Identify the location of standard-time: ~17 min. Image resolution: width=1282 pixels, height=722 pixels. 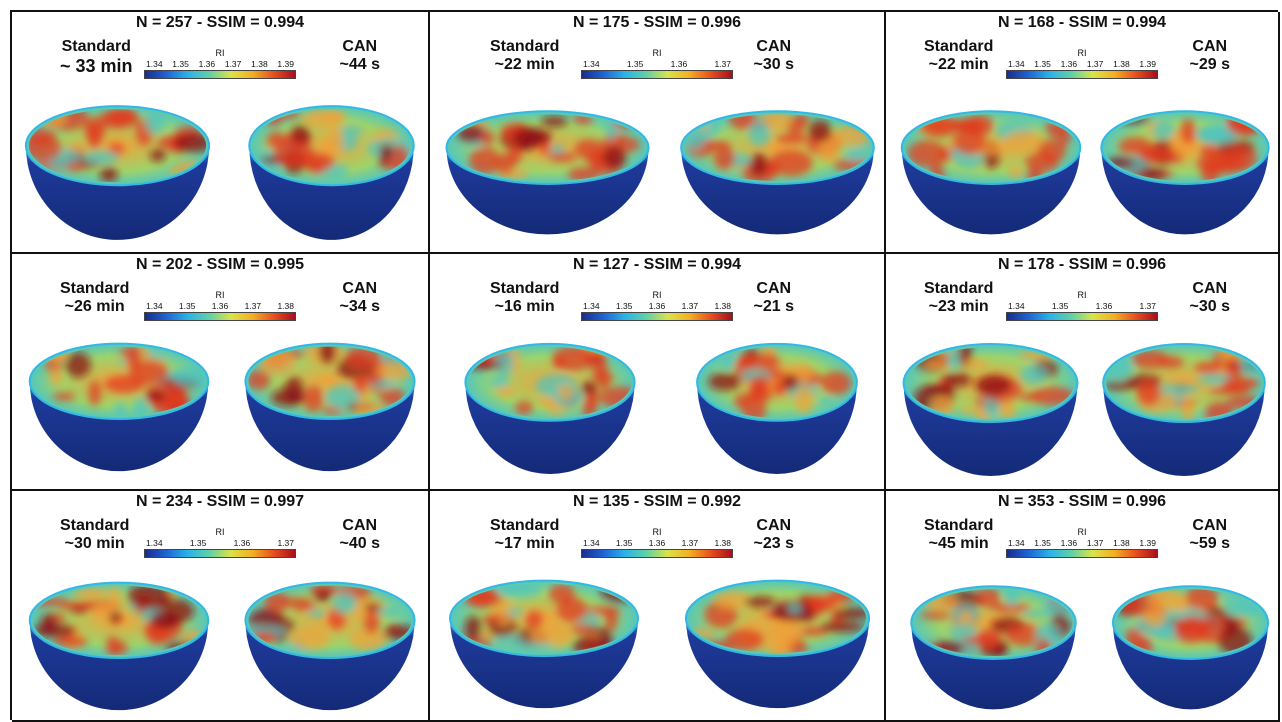
(524, 544).